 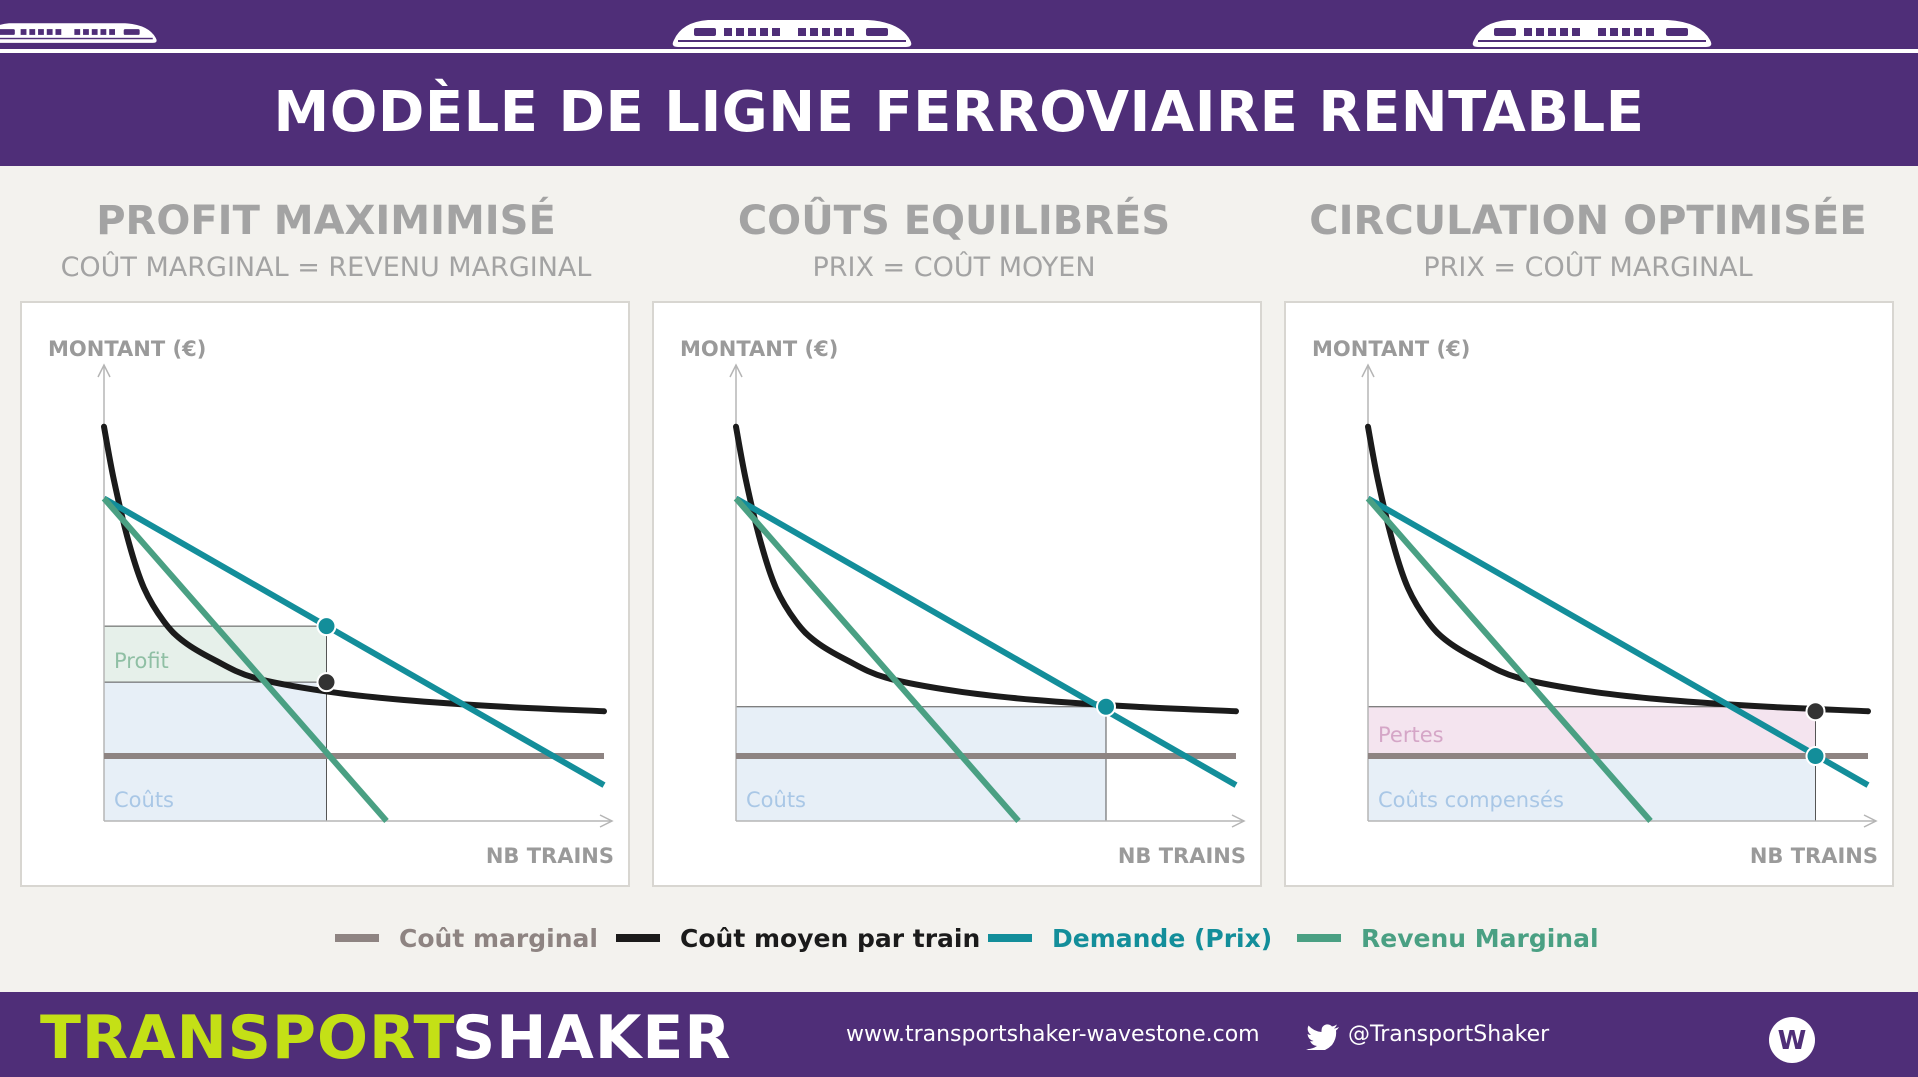 What do you see at coordinates (959, 51) in the screenshot?
I see `rail-line` at bounding box center [959, 51].